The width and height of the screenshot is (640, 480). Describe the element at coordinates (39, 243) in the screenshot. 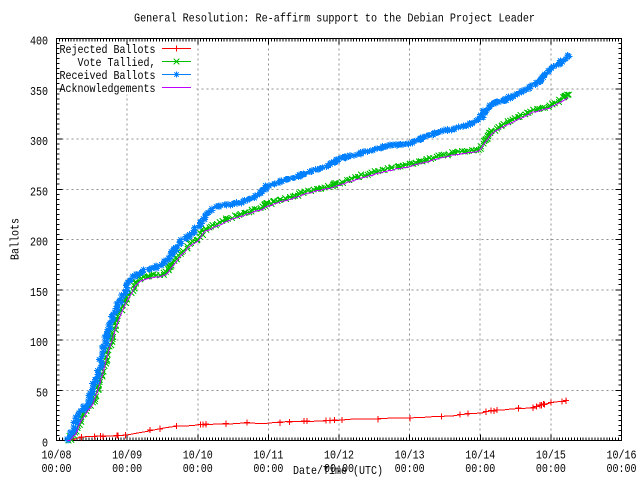

I see `svg-text: 200` at that location.